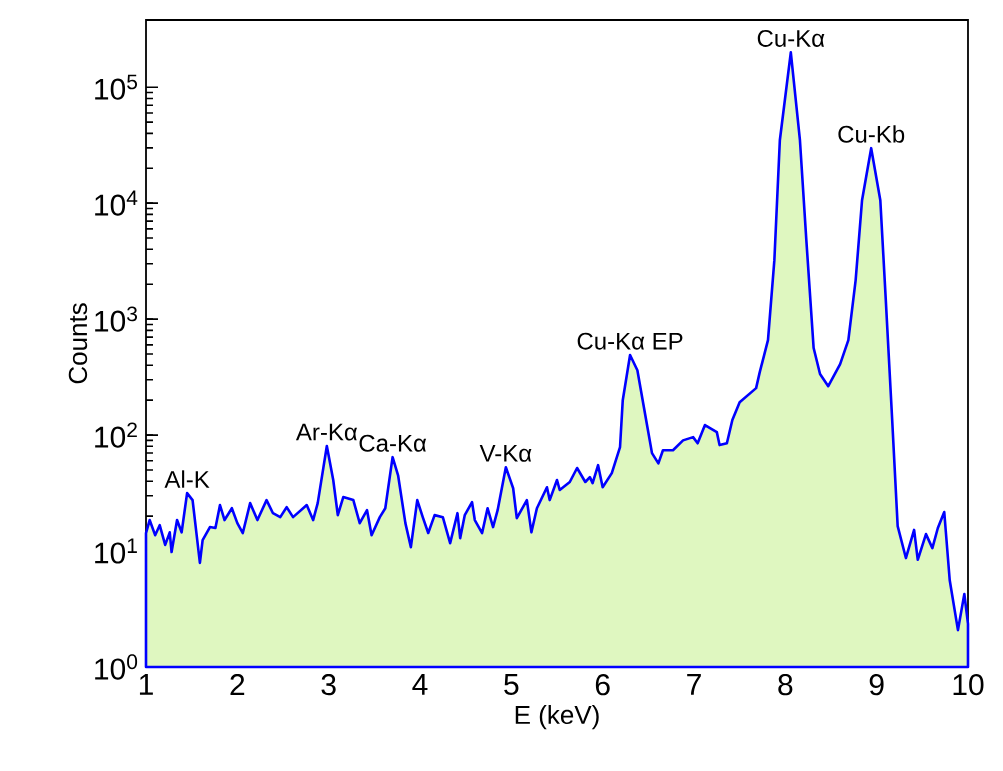  What do you see at coordinates (116, 87) in the screenshot?
I see `y-tick-label: 10$^{5}$` at bounding box center [116, 87].